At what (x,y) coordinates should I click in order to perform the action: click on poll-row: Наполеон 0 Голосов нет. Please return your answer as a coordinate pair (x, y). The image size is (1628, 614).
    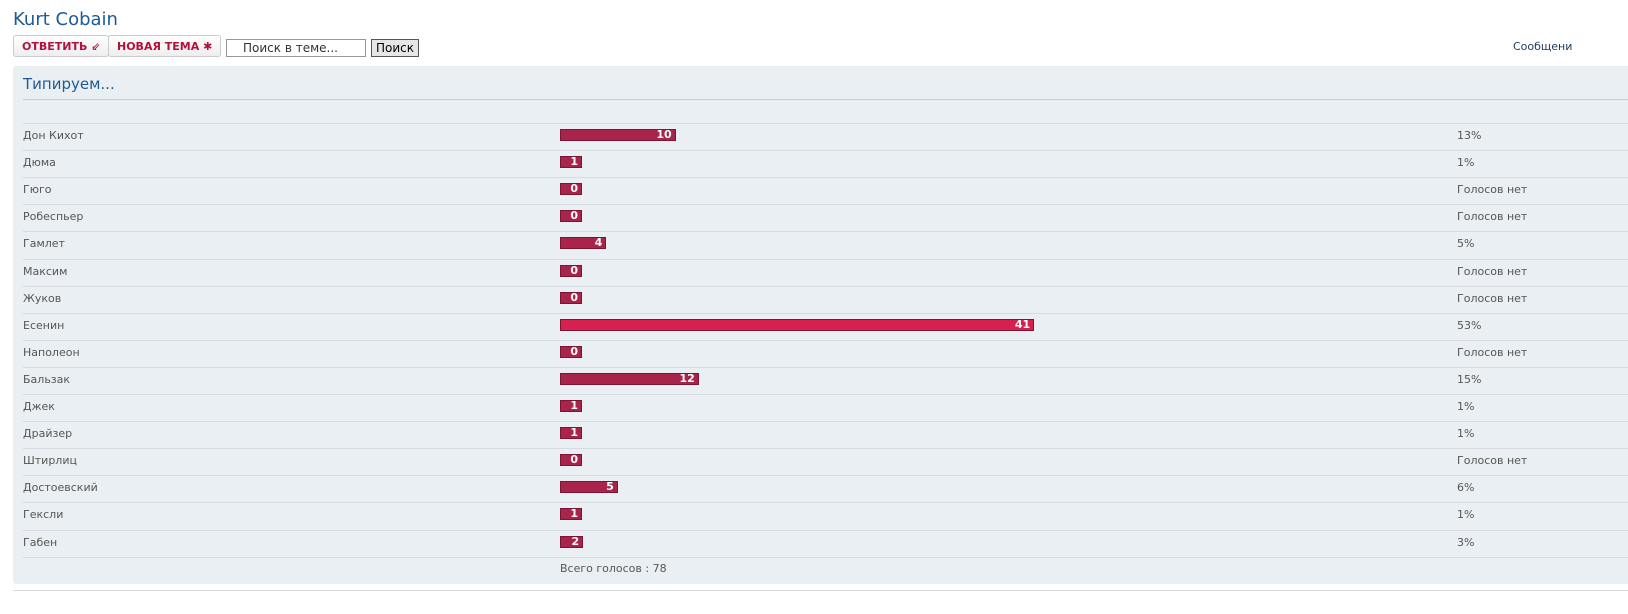
    Looking at the image, I should click on (825, 353).